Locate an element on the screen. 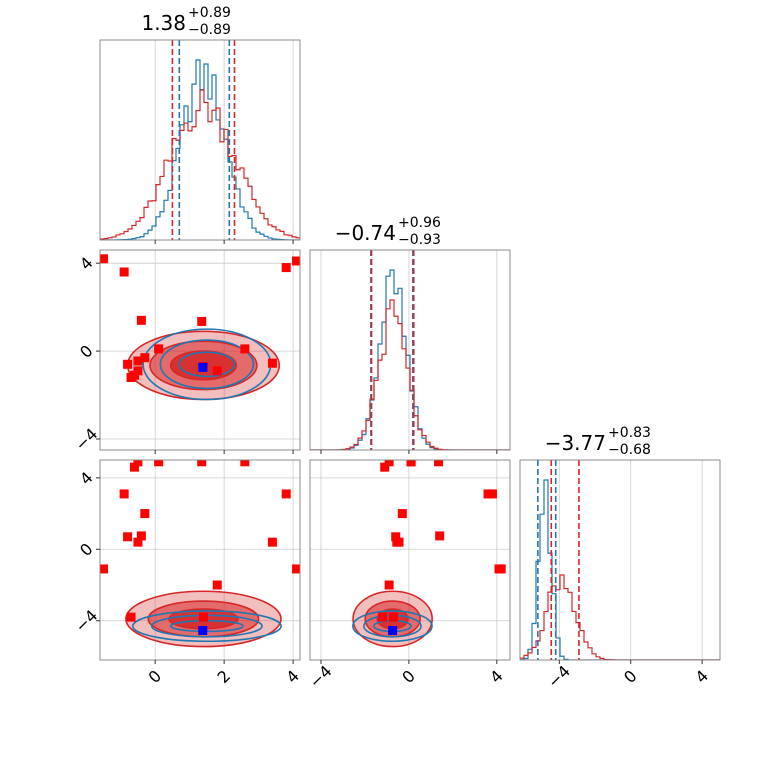 This screenshot has width=760, height=760. tick-label-y-1-0: −4 is located at coordinates (86, 439).